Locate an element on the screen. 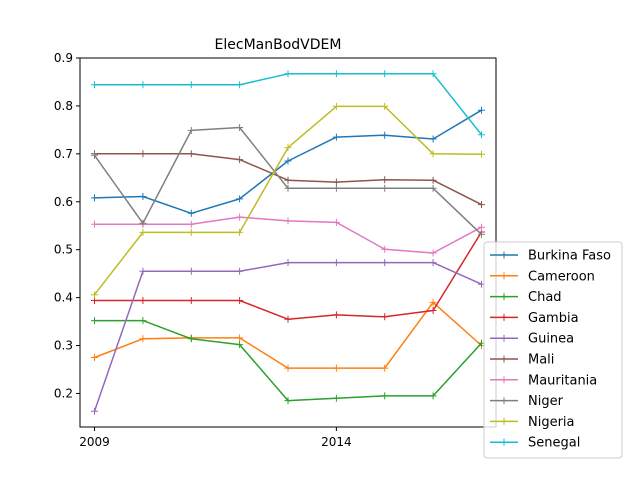 The height and width of the screenshot is (485, 640). series-line-senegal is located at coordinates (288, 104).